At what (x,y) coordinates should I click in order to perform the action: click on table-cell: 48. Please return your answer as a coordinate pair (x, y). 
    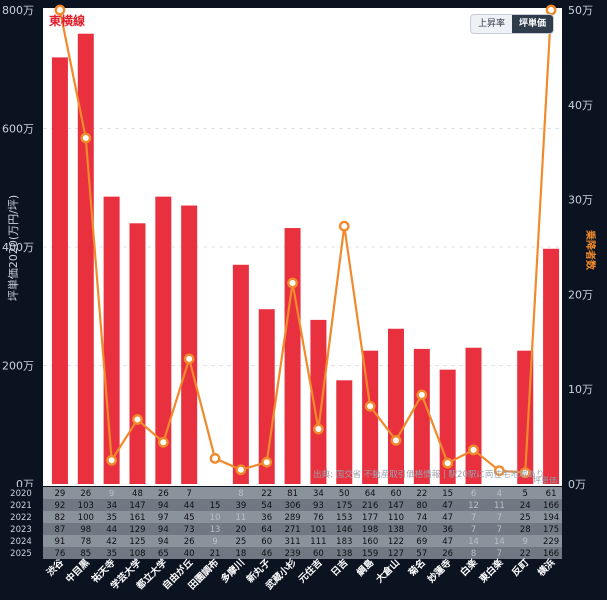
    Looking at the image, I should click on (137, 494).